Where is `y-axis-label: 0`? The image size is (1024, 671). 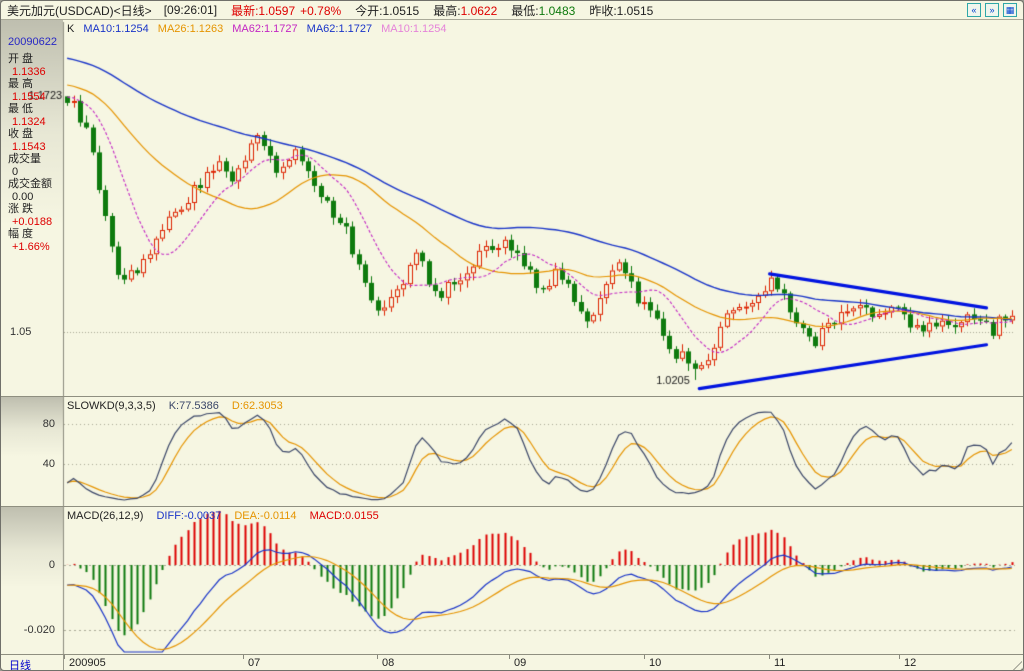 y-axis-label: 0 is located at coordinates (51, 565).